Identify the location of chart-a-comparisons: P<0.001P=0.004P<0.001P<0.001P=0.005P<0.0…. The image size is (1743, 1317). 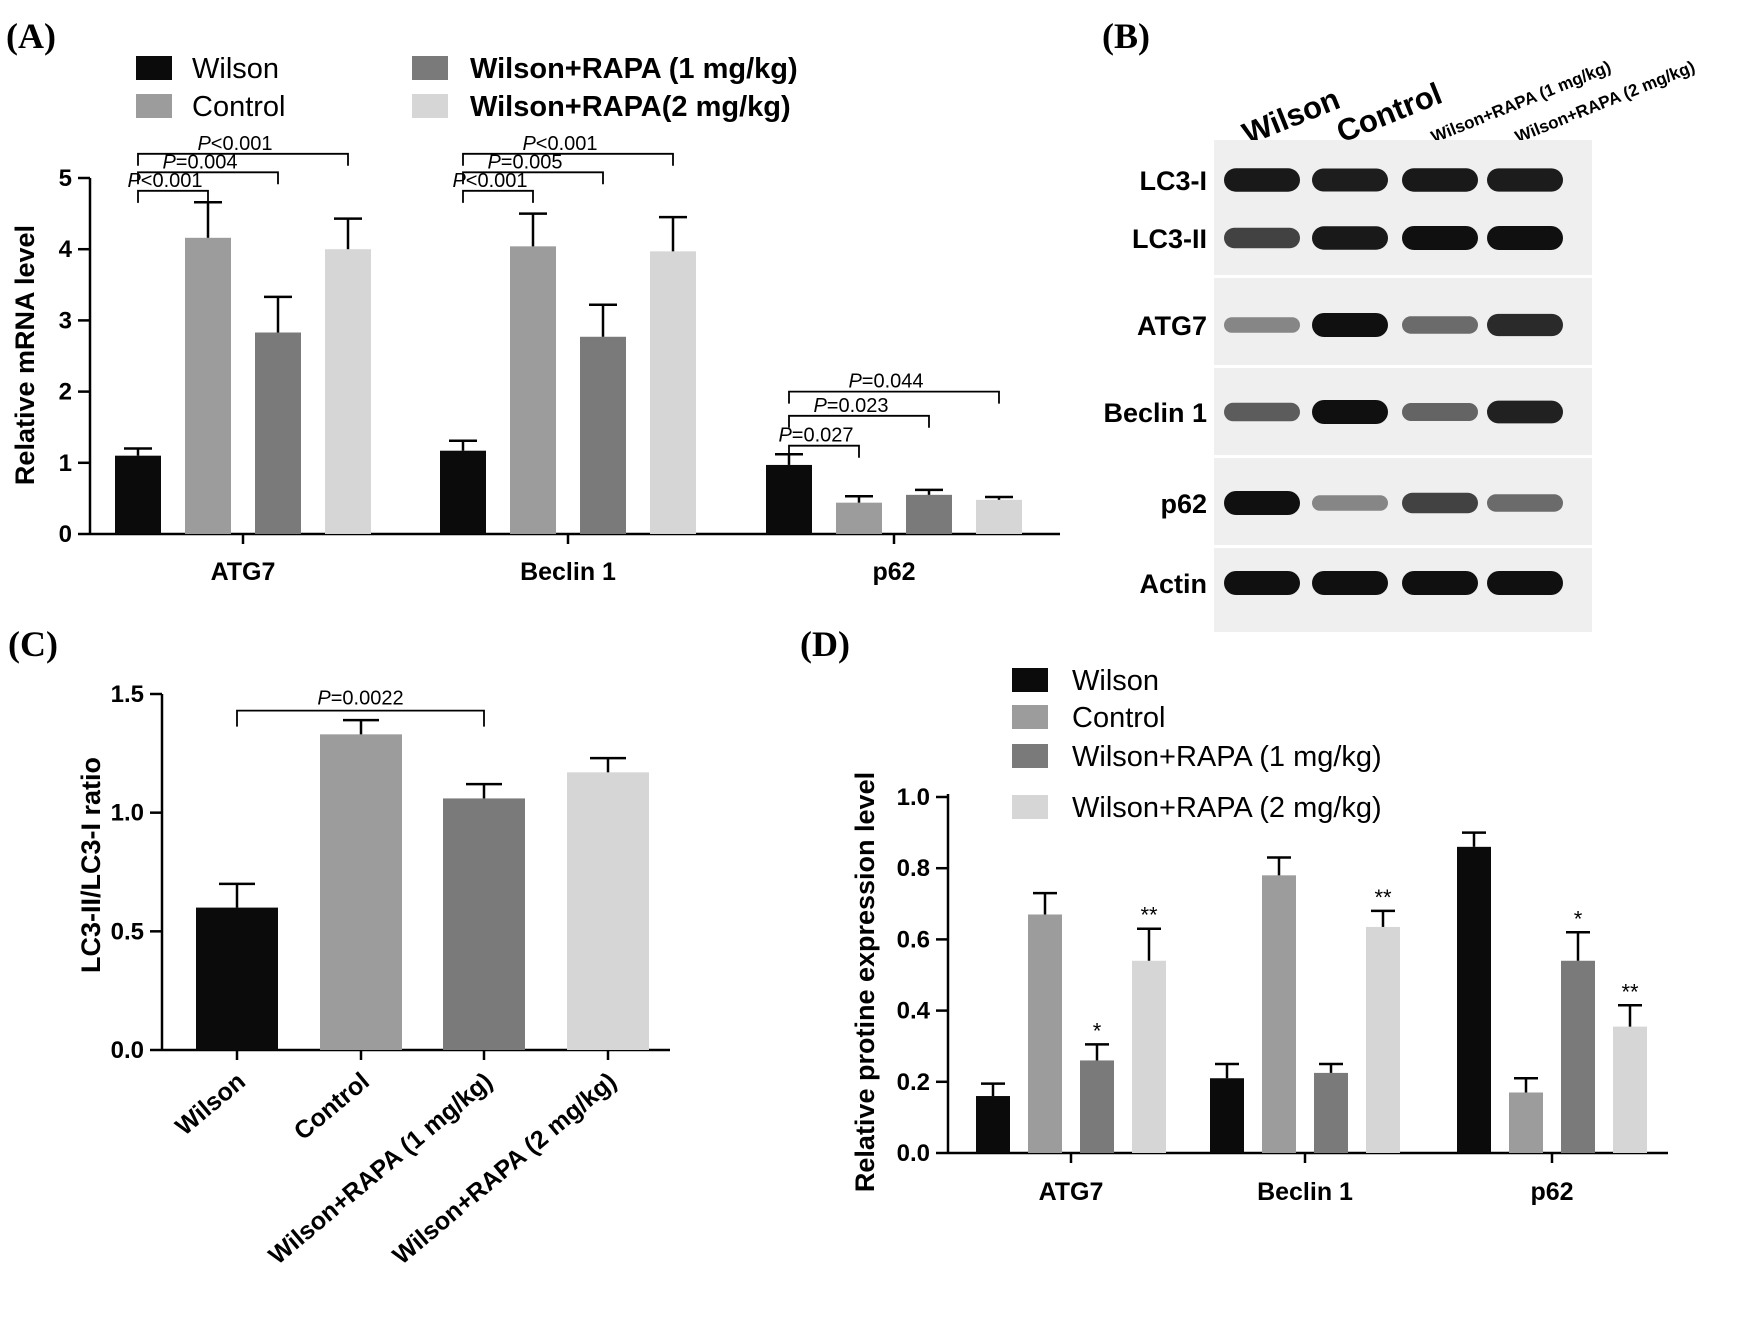
(563, 295).